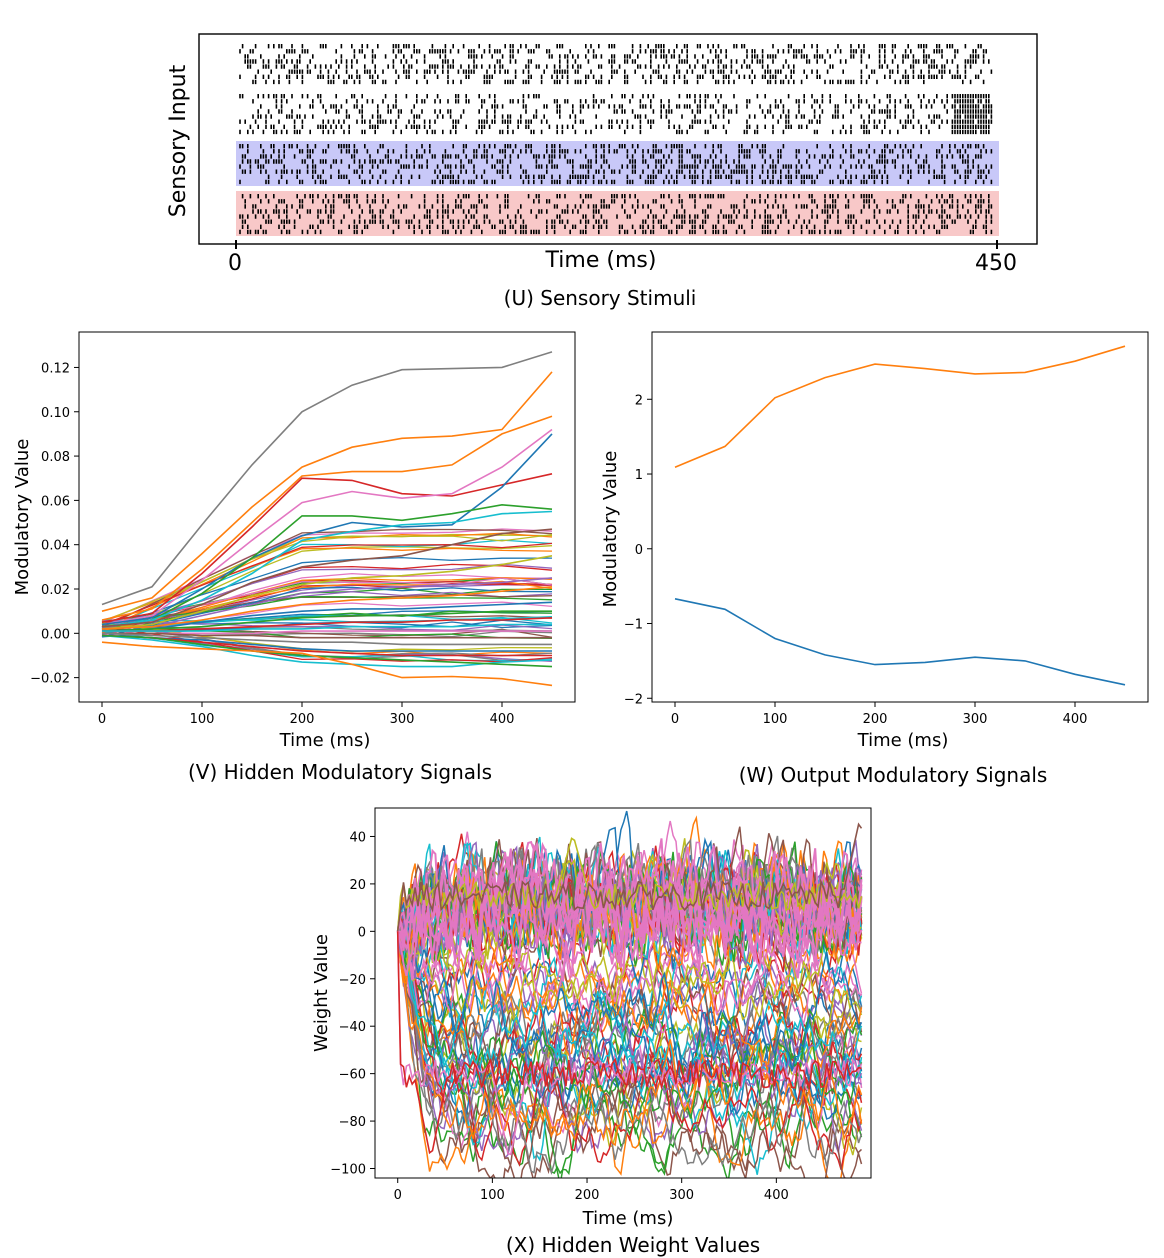 The width and height of the screenshot is (1164, 1258). What do you see at coordinates (600, 298) in the screenshot?
I see `caption-u: (U) Sensory Stimuli` at bounding box center [600, 298].